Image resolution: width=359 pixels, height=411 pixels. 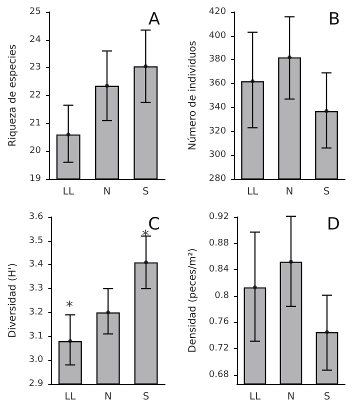 I want to click on chart-title: B, so click(x=334, y=20).